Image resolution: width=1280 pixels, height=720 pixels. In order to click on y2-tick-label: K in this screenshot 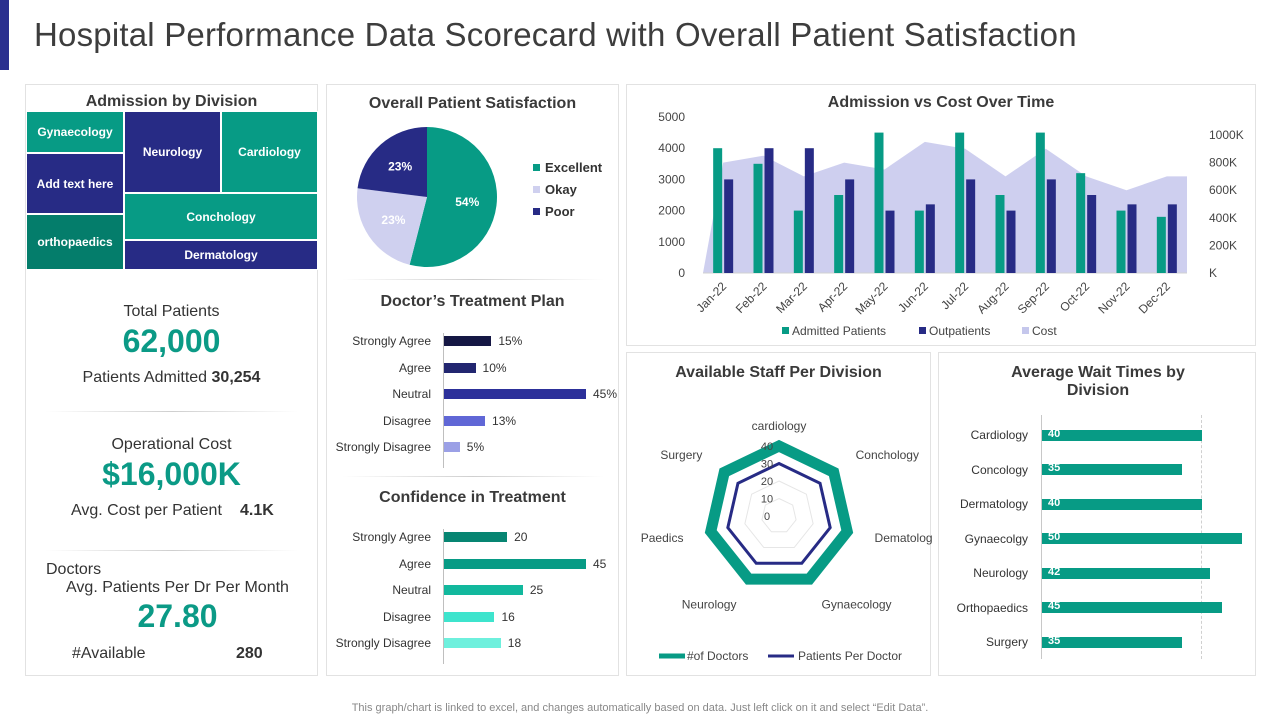, I will do `click(1213, 273)`.